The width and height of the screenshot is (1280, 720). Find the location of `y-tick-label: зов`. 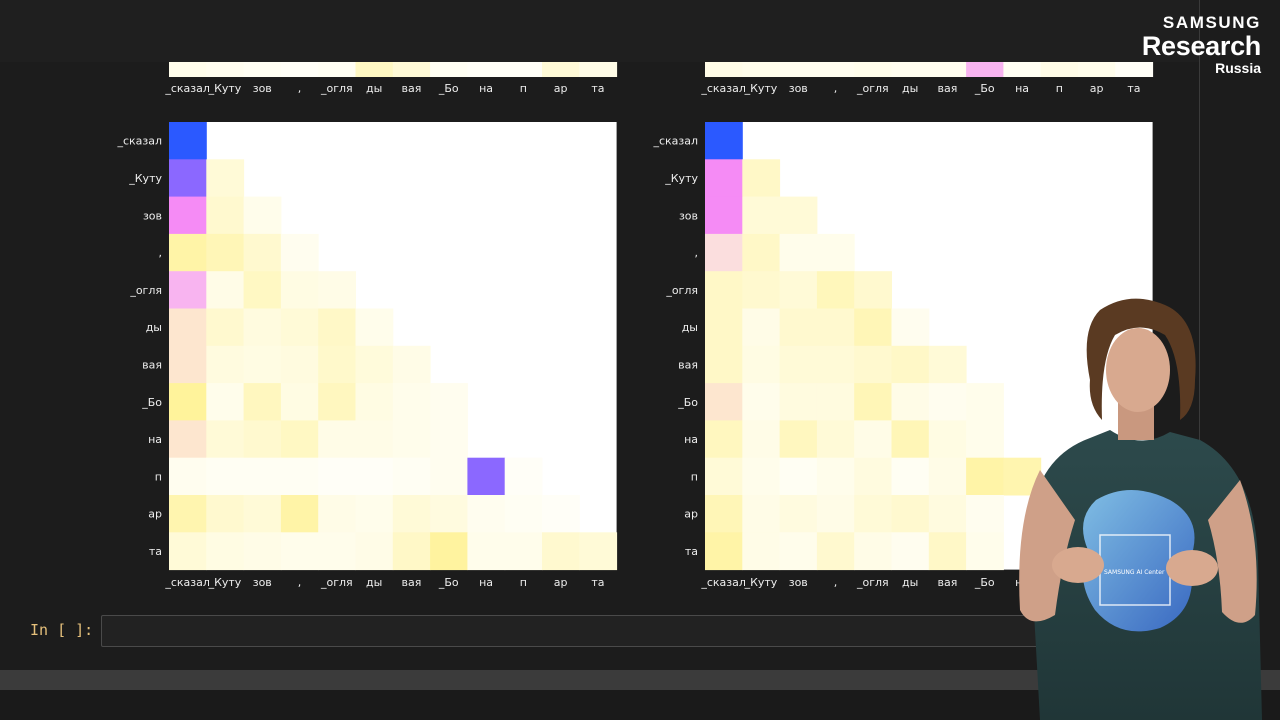

y-tick-label: зов is located at coordinates (152, 215).